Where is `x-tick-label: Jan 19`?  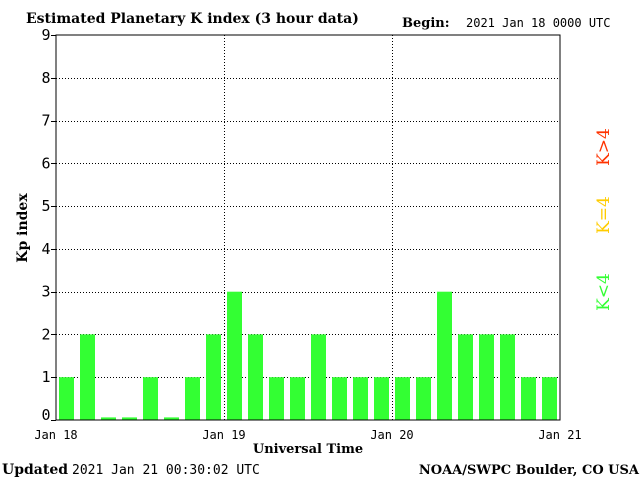 x-tick-label: Jan 19 is located at coordinates (223, 435).